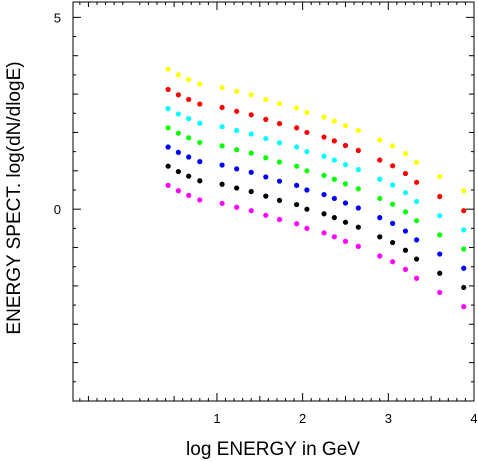 Image resolution: width=478 pixels, height=462 pixels. Describe the element at coordinates (57, 17) in the screenshot. I see `y-tick-label: 5` at that location.